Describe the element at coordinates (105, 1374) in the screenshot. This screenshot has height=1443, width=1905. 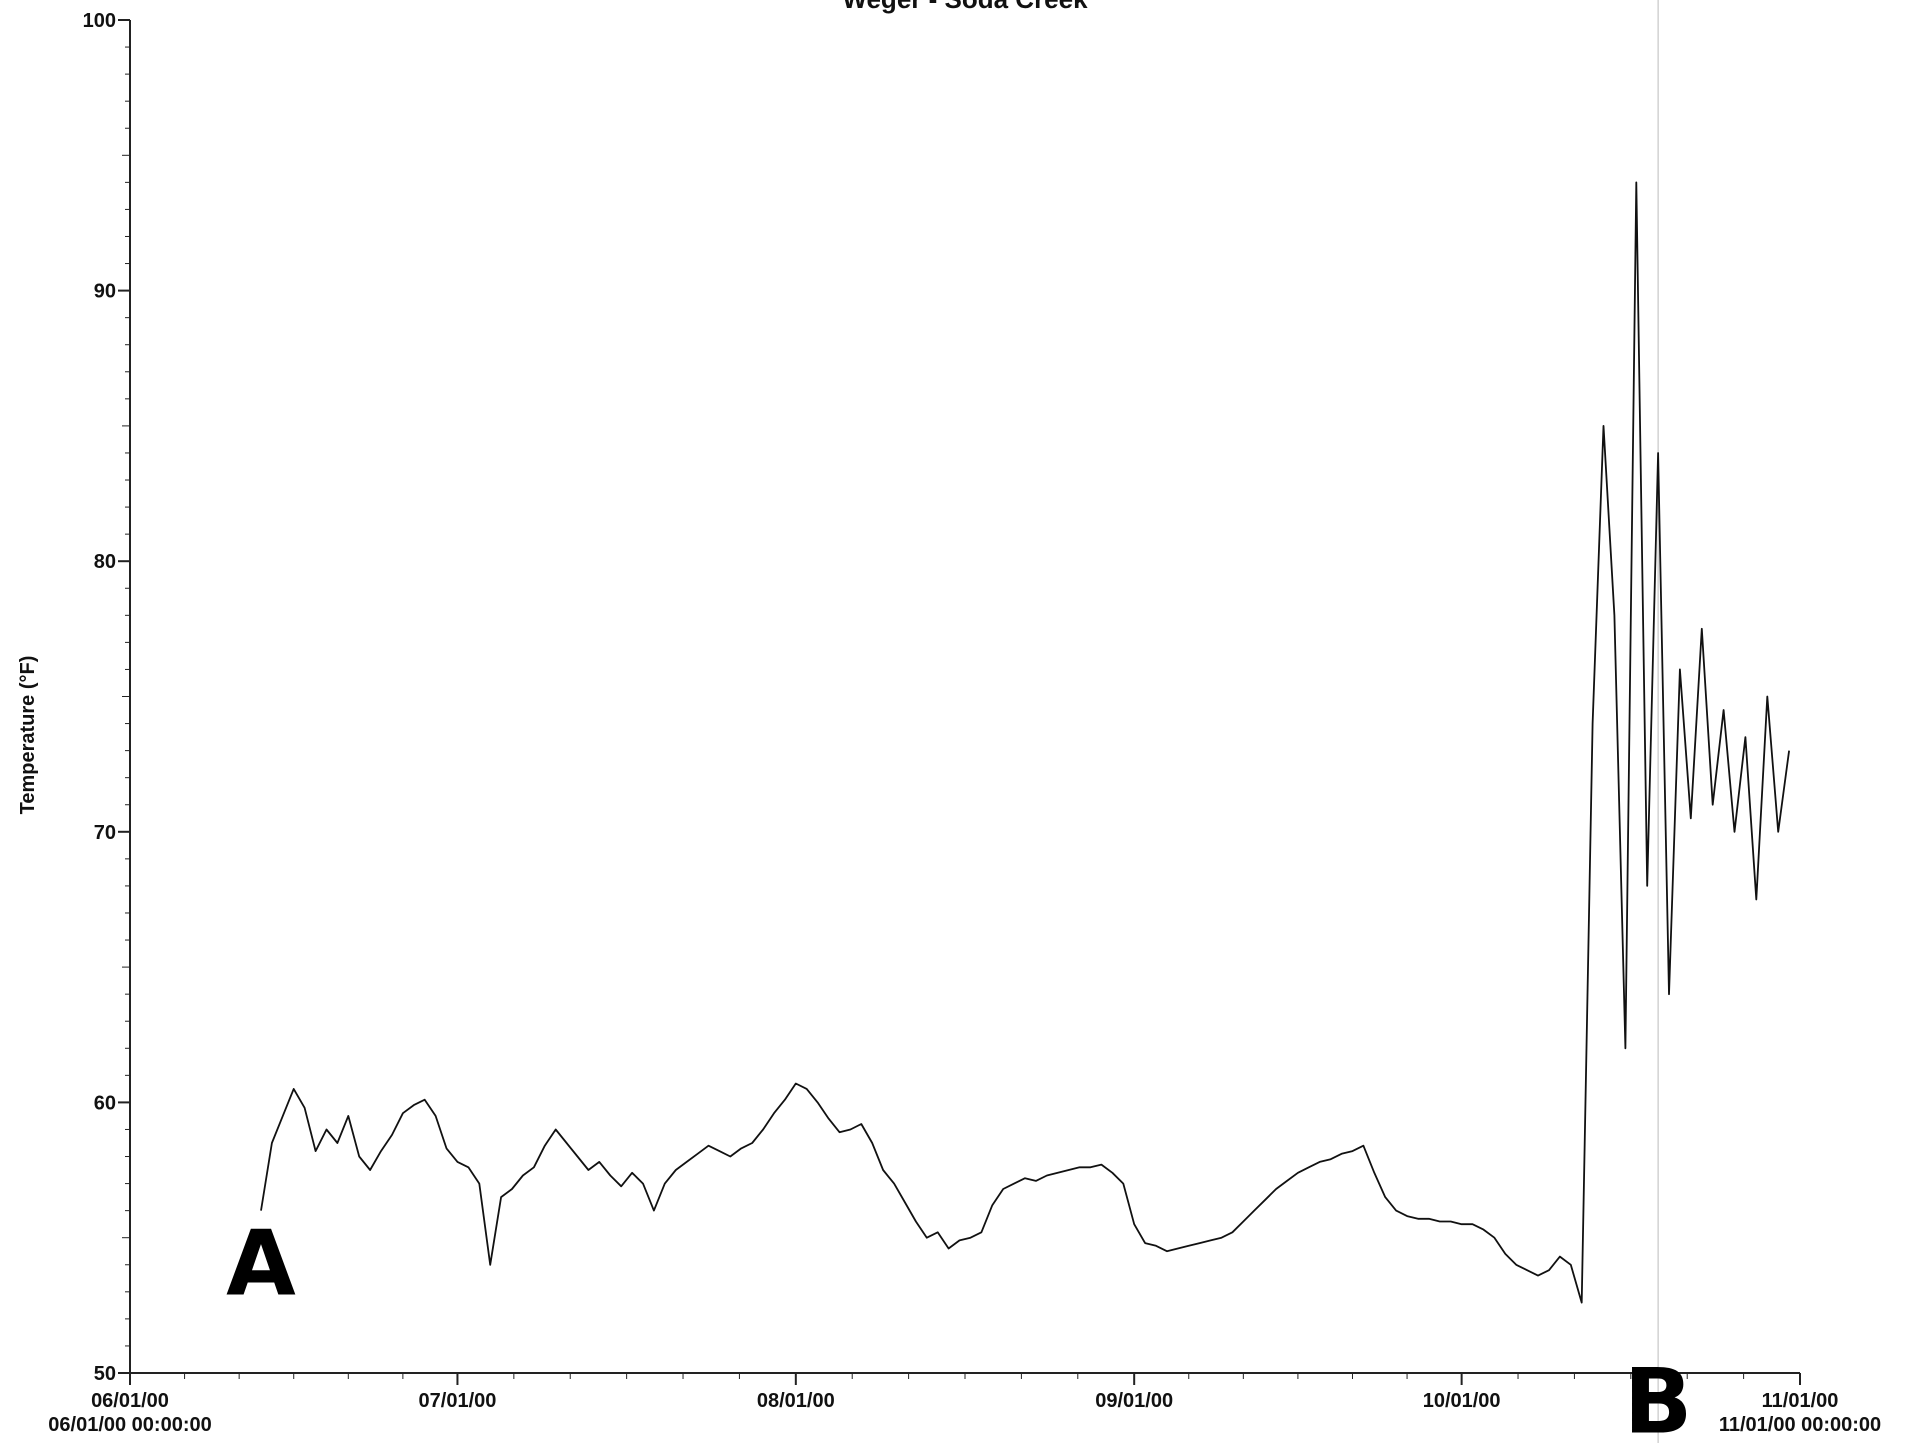
I see `y-tick-label: 50` at that location.